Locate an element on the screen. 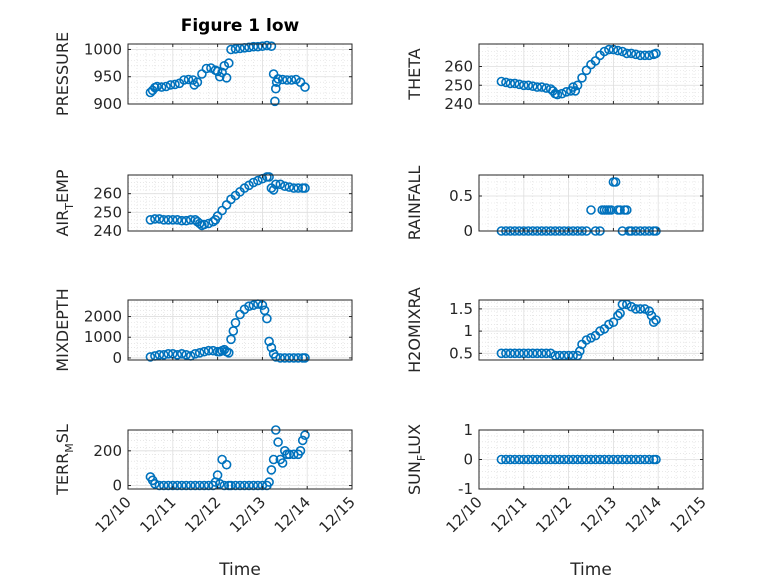  axes-box is located at coordinates (240, 203).